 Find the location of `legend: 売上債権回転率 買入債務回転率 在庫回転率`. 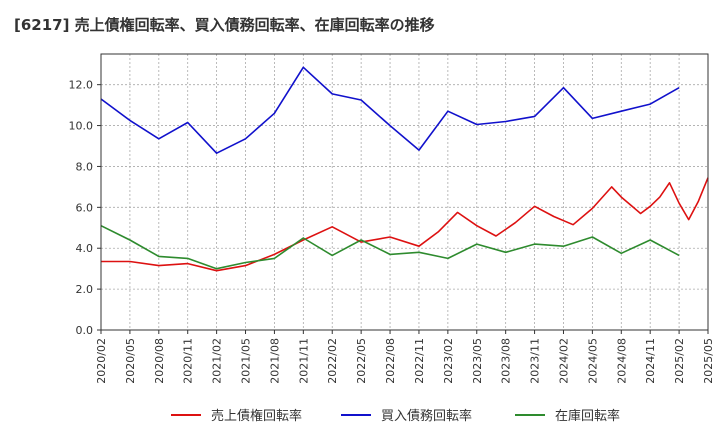

legend: 売上債権回転率 買入債務回転率 在庫回転率 is located at coordinates (395, 416).